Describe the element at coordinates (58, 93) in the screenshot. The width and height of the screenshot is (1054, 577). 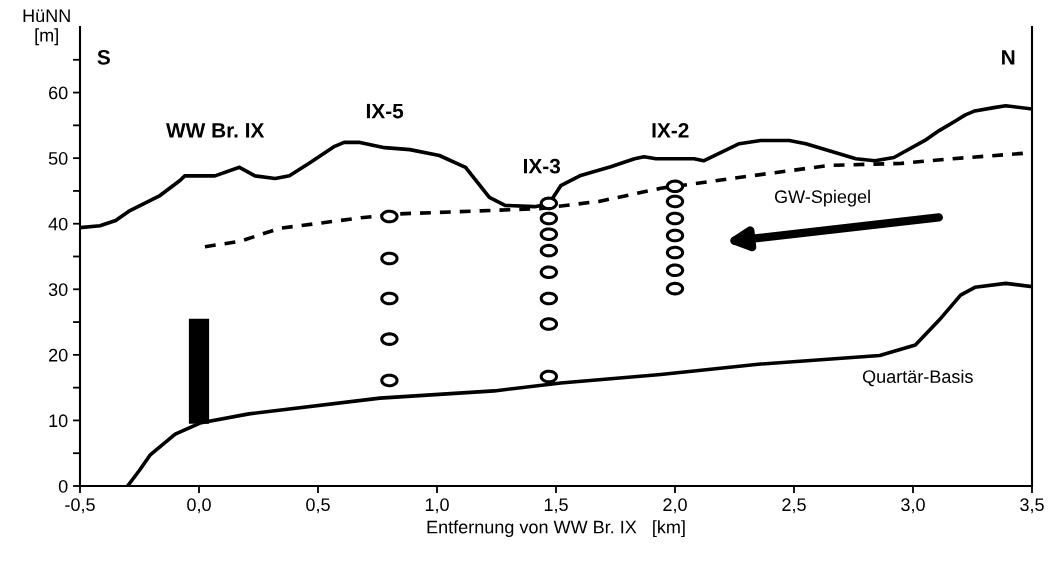
I see `y-tick-label: 60` at that location.